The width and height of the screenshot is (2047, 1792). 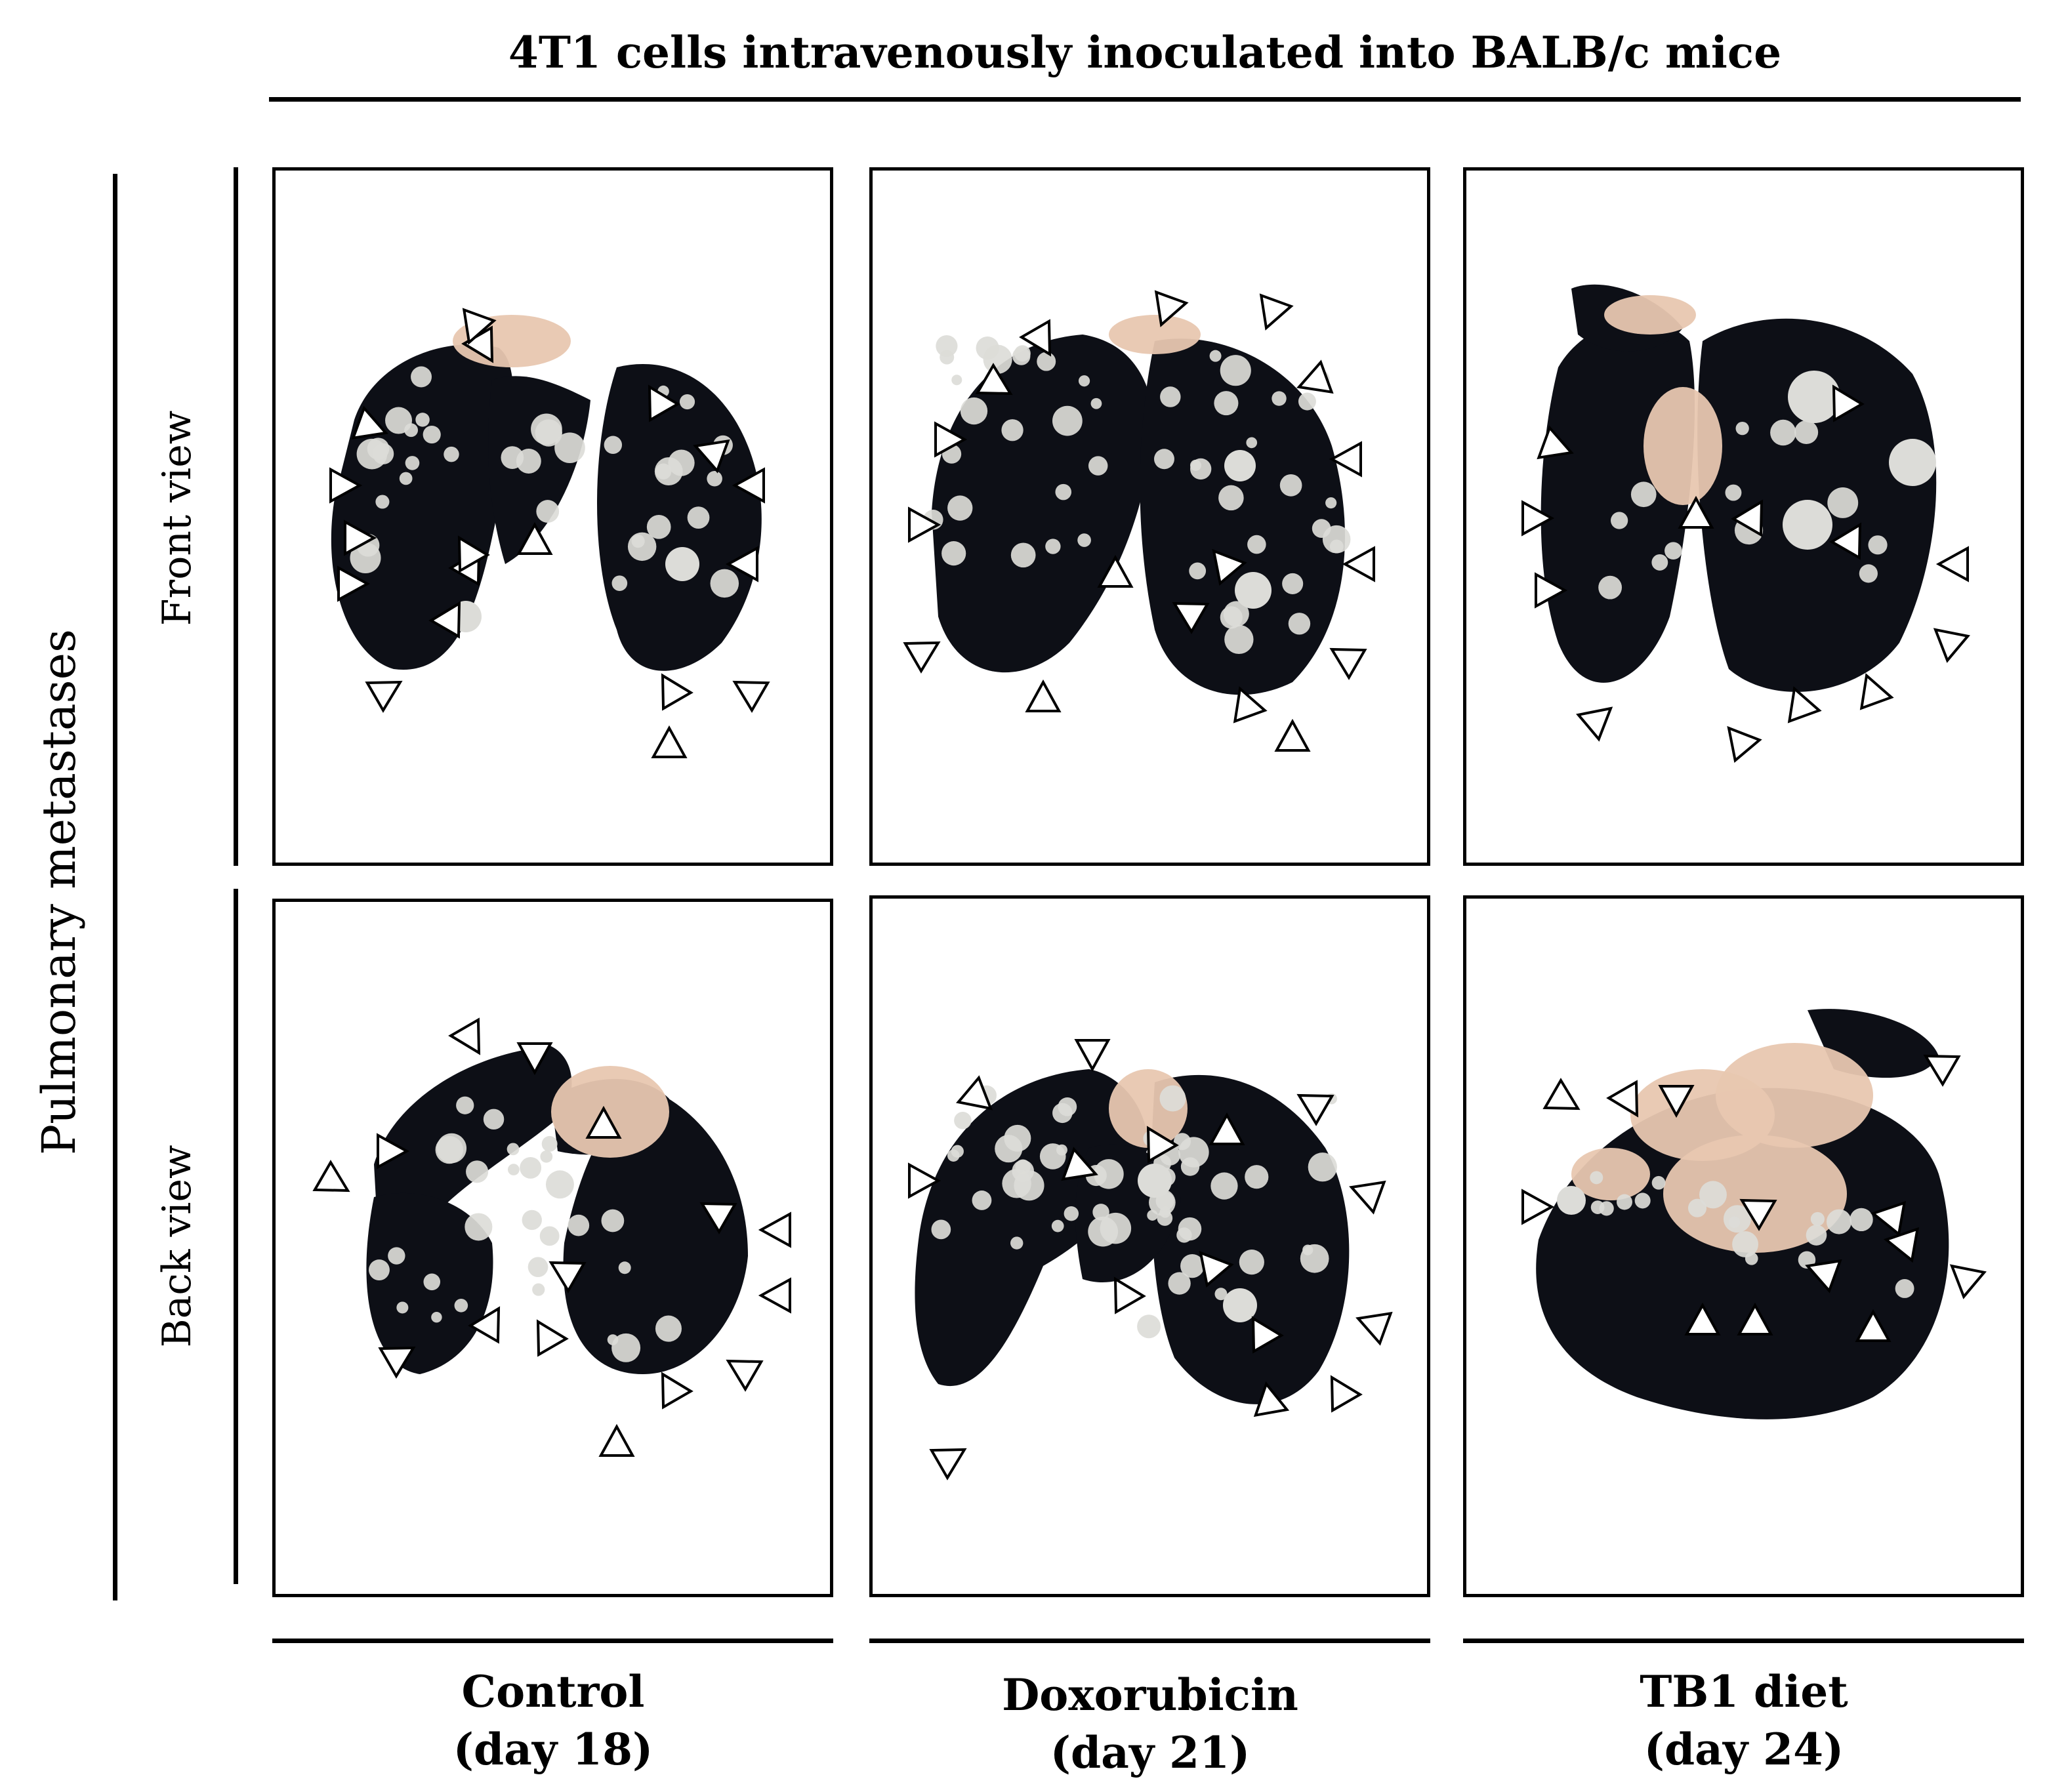 What do you see at coordinates (553, 1691) in the screenshot?
I see `column-name-control: Control` at bounding box center [553, 1691].